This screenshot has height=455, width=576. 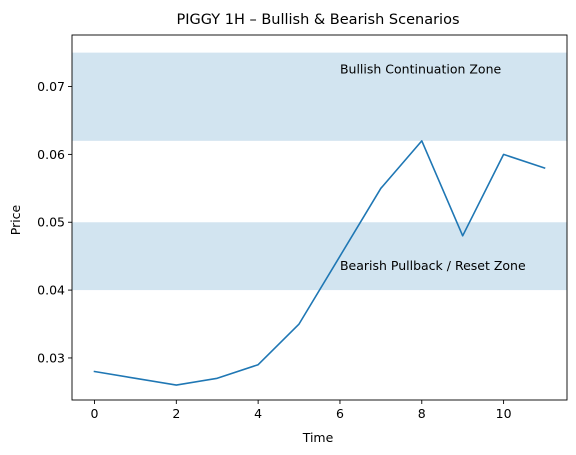 I want to click on y-tick-label: 0.05, so click(x=51, y=222).